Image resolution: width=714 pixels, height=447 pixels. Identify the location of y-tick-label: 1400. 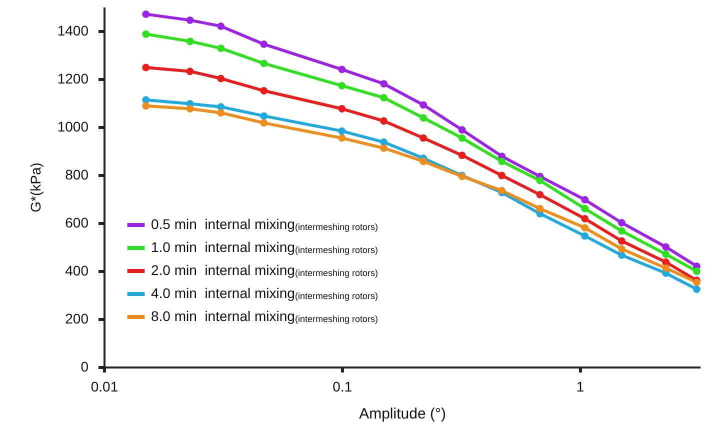
(73, 30).